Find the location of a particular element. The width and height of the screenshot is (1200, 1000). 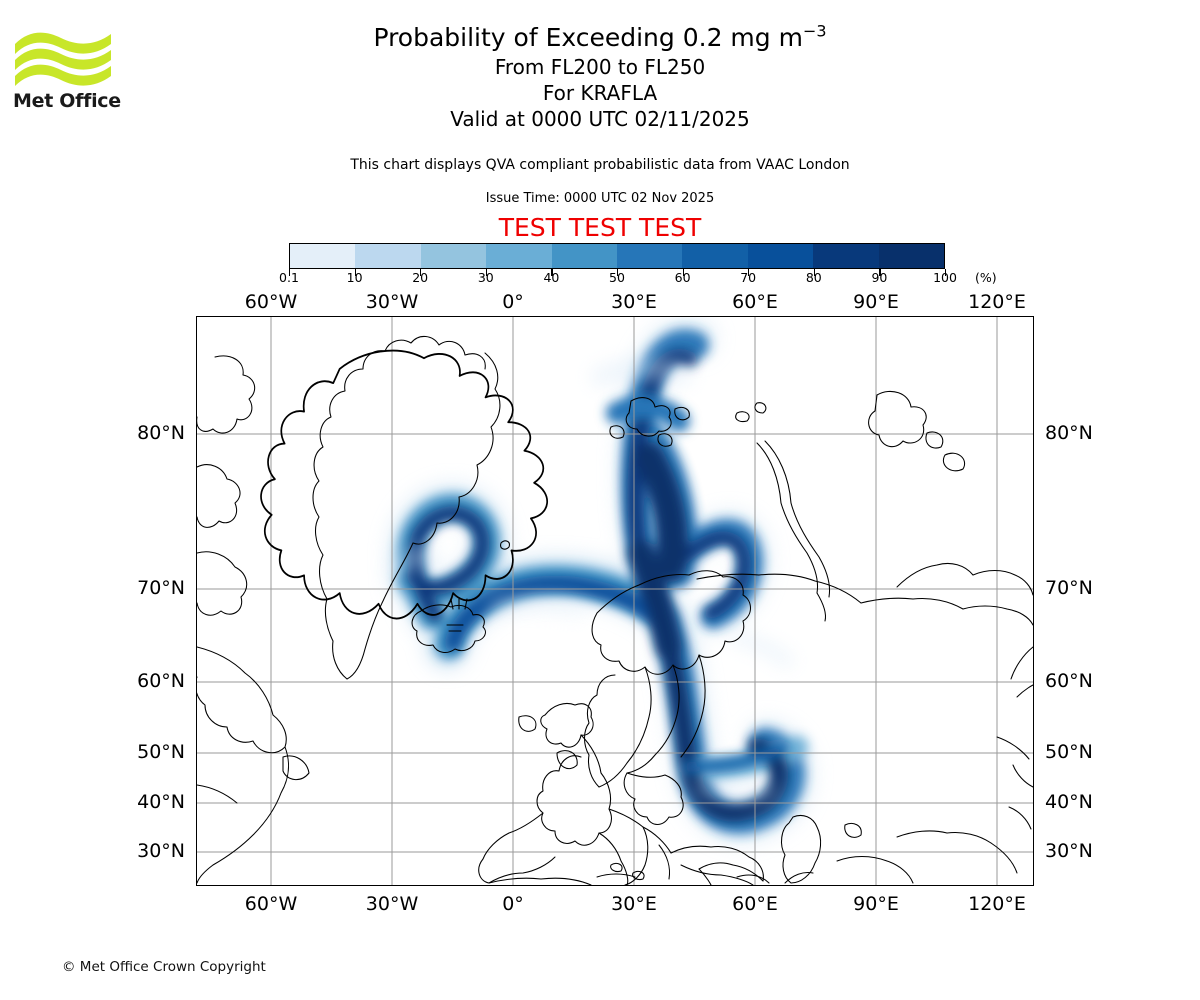

latitude-label-left: 70°N is located at coordinates (161, 588).